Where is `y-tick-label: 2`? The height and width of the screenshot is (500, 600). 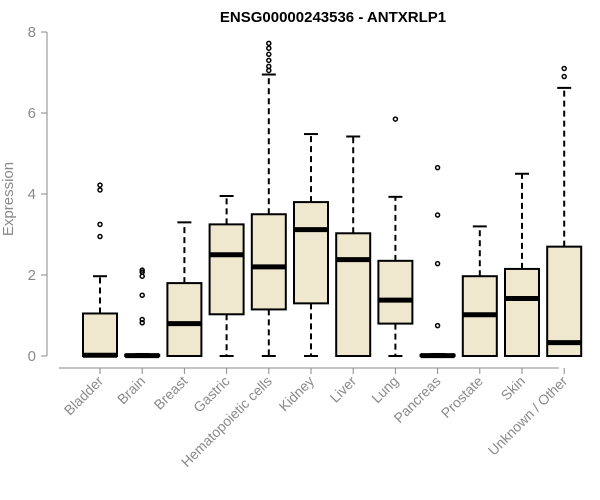
y-tick-label: 2 is located at coordinates (32, 275).